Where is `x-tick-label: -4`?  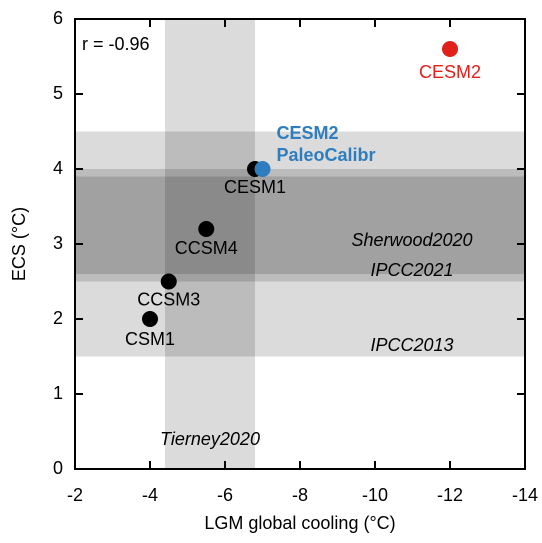 x-tick-label: -4 is located at coordinates (150, 495).